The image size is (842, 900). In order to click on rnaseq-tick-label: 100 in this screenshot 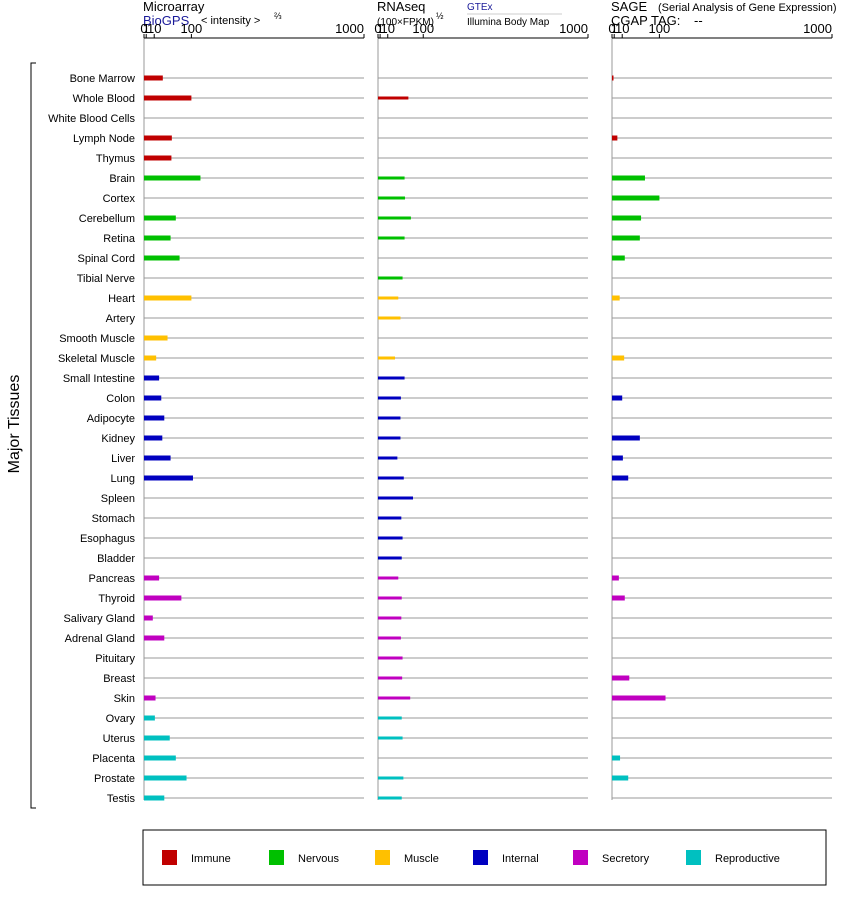, I will do `click(423, 28)`.